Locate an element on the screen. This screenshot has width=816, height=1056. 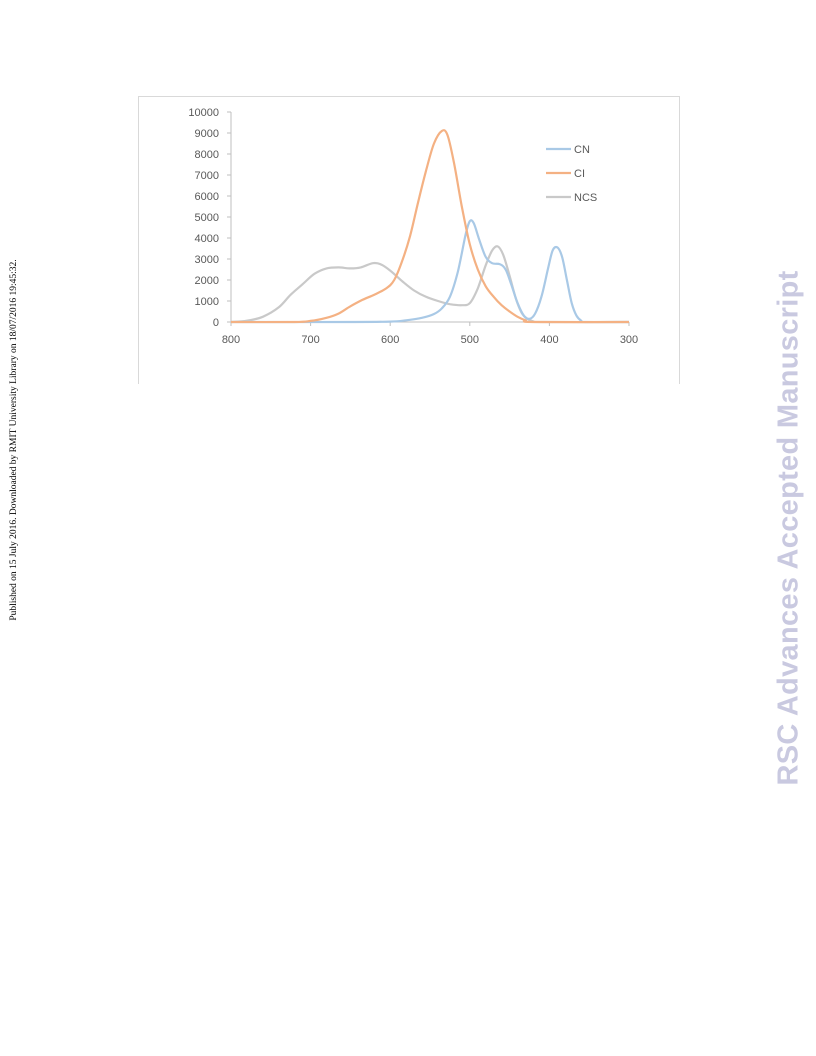
x-tick-label: 800 is located at coordinates (231, 340).